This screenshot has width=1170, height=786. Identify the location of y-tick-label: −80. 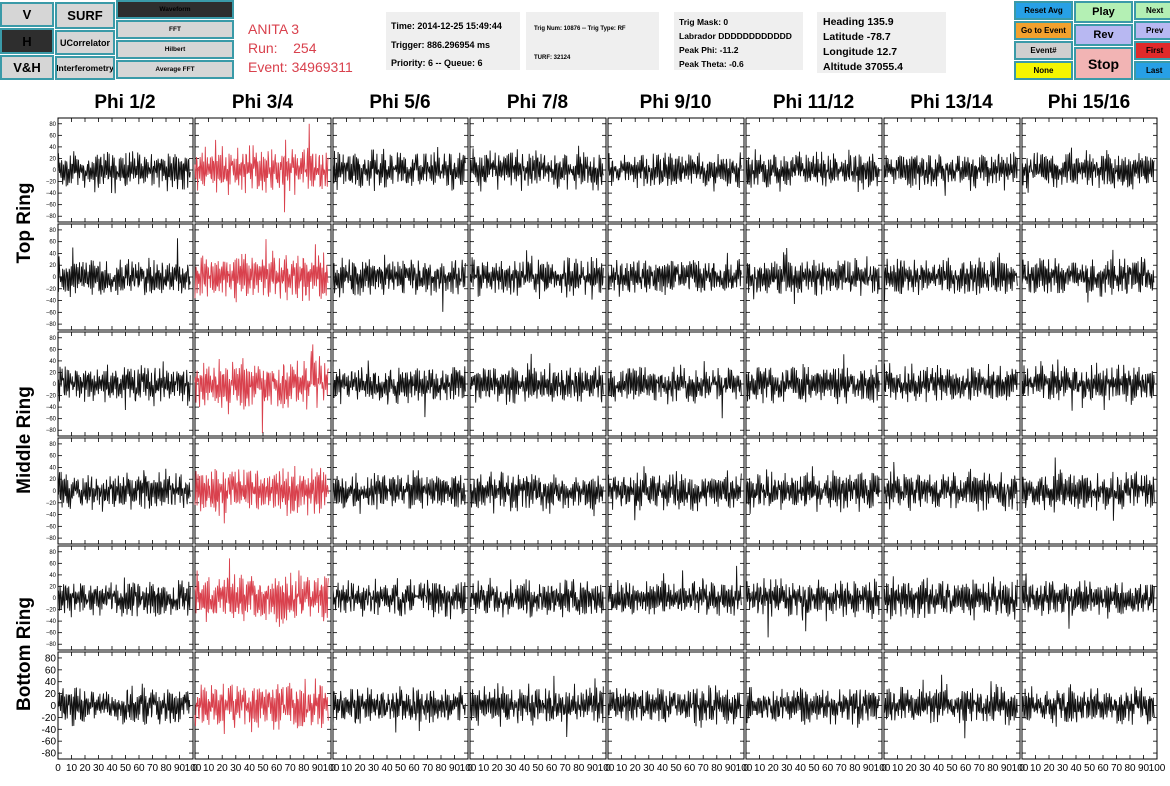
(51, 431).